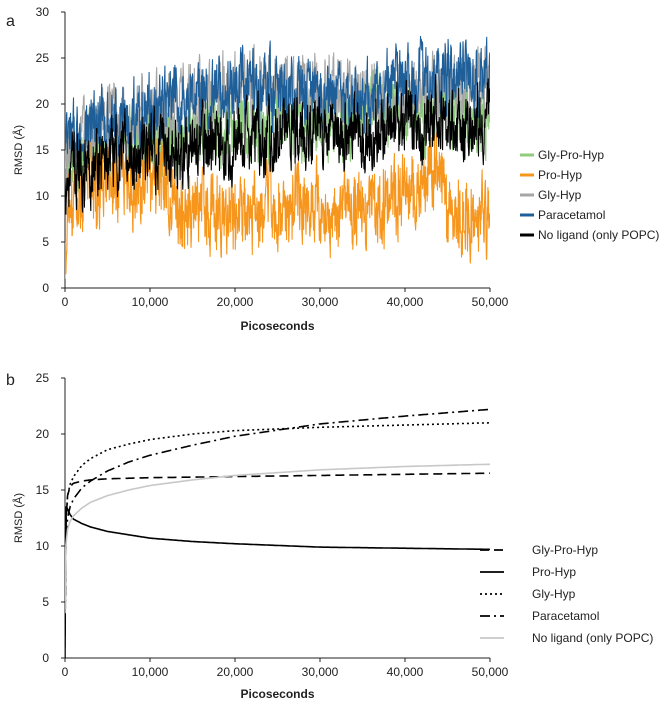 This screenshot has width=672, height=707. I want to click on series-line-paracetamol, so click(277, 110).